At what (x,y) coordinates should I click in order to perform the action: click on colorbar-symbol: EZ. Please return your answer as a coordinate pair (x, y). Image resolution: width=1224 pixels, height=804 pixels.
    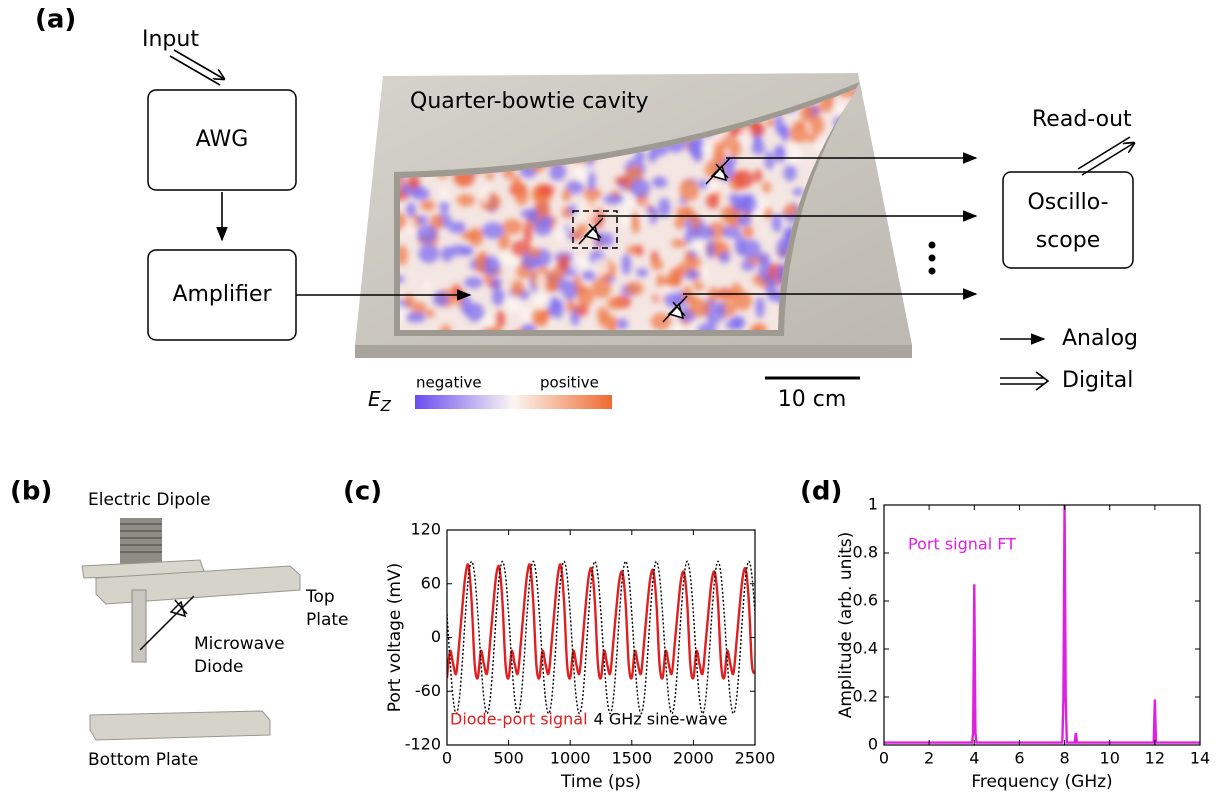
    Looking at the image, I should click on (380, 401).